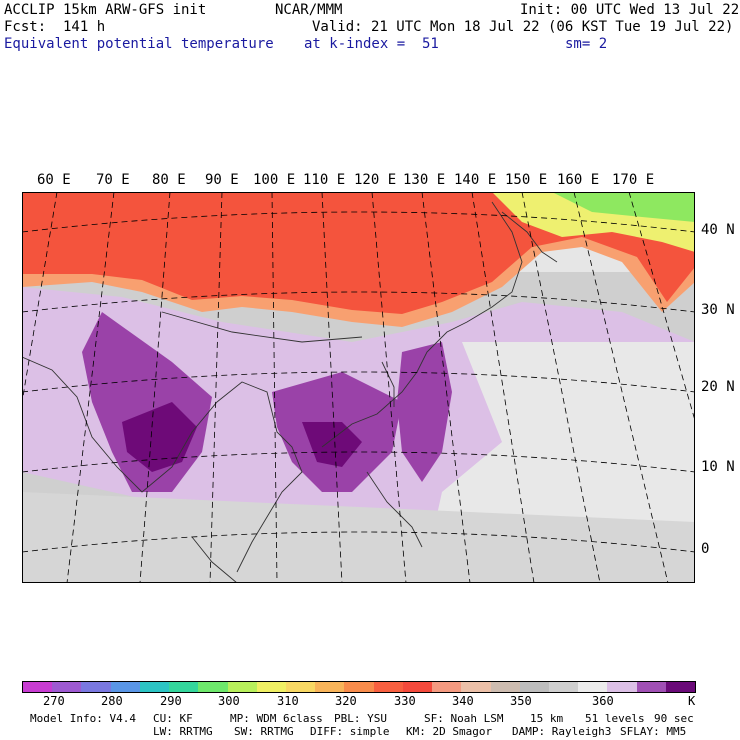  What do you see at coordinates (424, 180) in the screenshot?
I see `lon-label: 130 E` at bounding box center [424, 180].